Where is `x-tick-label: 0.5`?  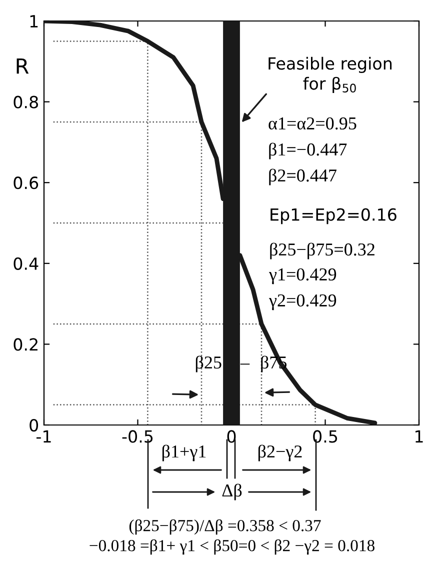
x-tick-label: 0.5 is located at coordinates (325, 436).